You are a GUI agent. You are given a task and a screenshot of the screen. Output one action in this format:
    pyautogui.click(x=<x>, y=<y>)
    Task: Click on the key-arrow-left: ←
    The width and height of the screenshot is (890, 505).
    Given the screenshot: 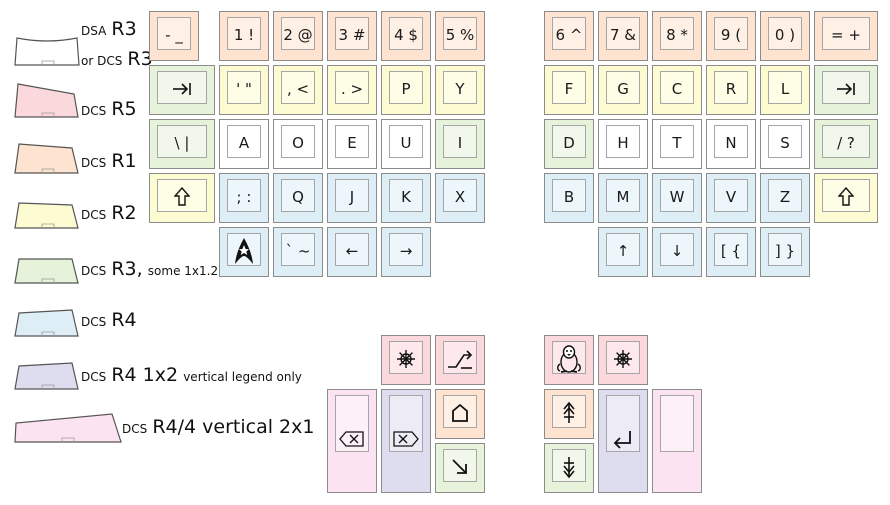 What is the action you would take?
    pyautogui.click(x=352, y=252)
    